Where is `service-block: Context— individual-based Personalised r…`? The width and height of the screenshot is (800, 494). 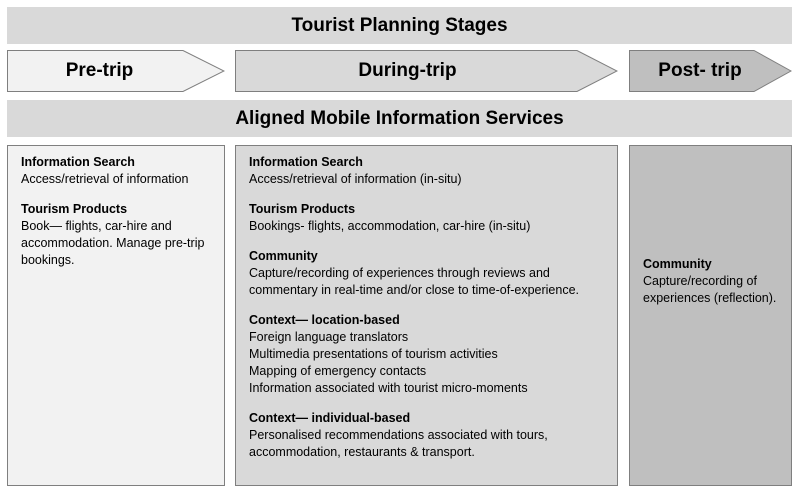 service-block: Context— individual-based Personalised r… is located at coordinates (433, 435).